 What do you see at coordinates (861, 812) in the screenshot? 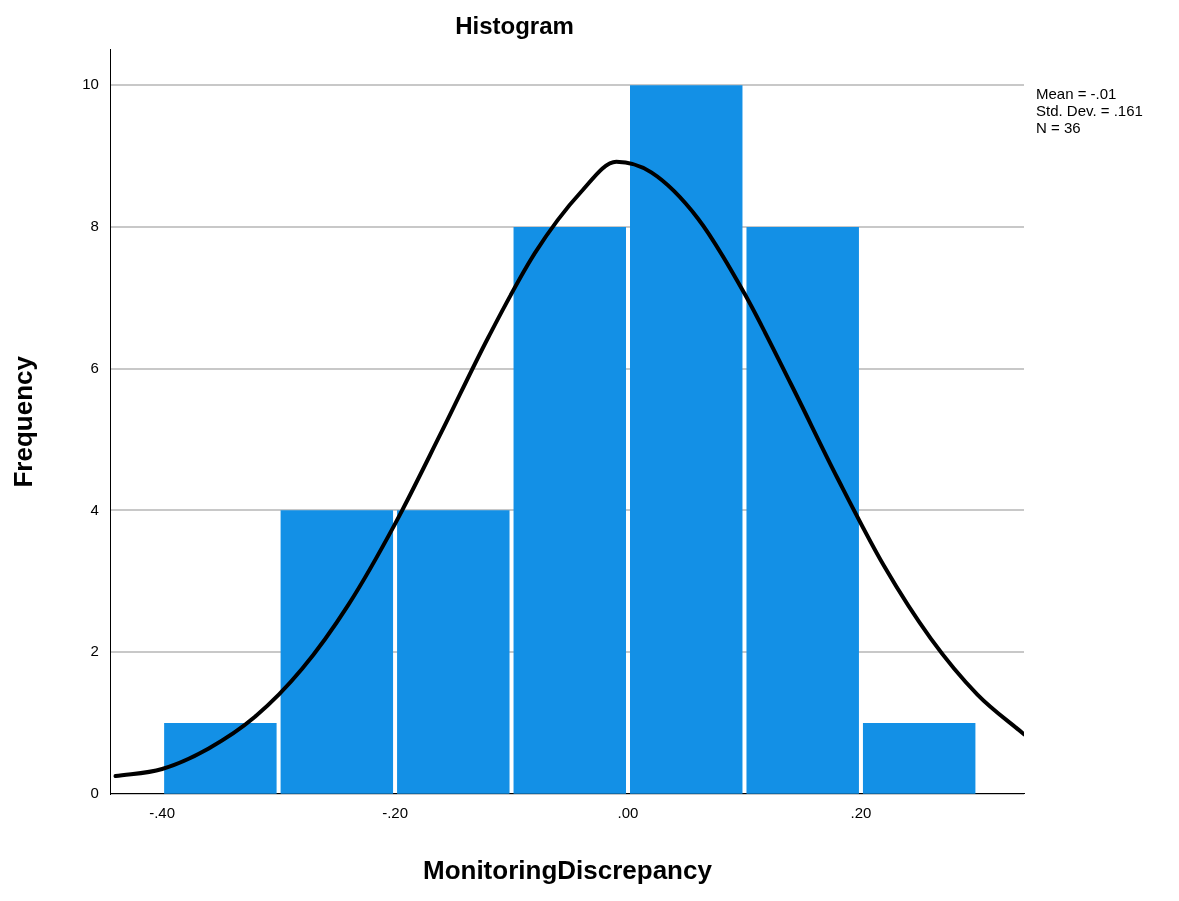
I see `x-tick-label: .20` at bounding box center [861, 812].